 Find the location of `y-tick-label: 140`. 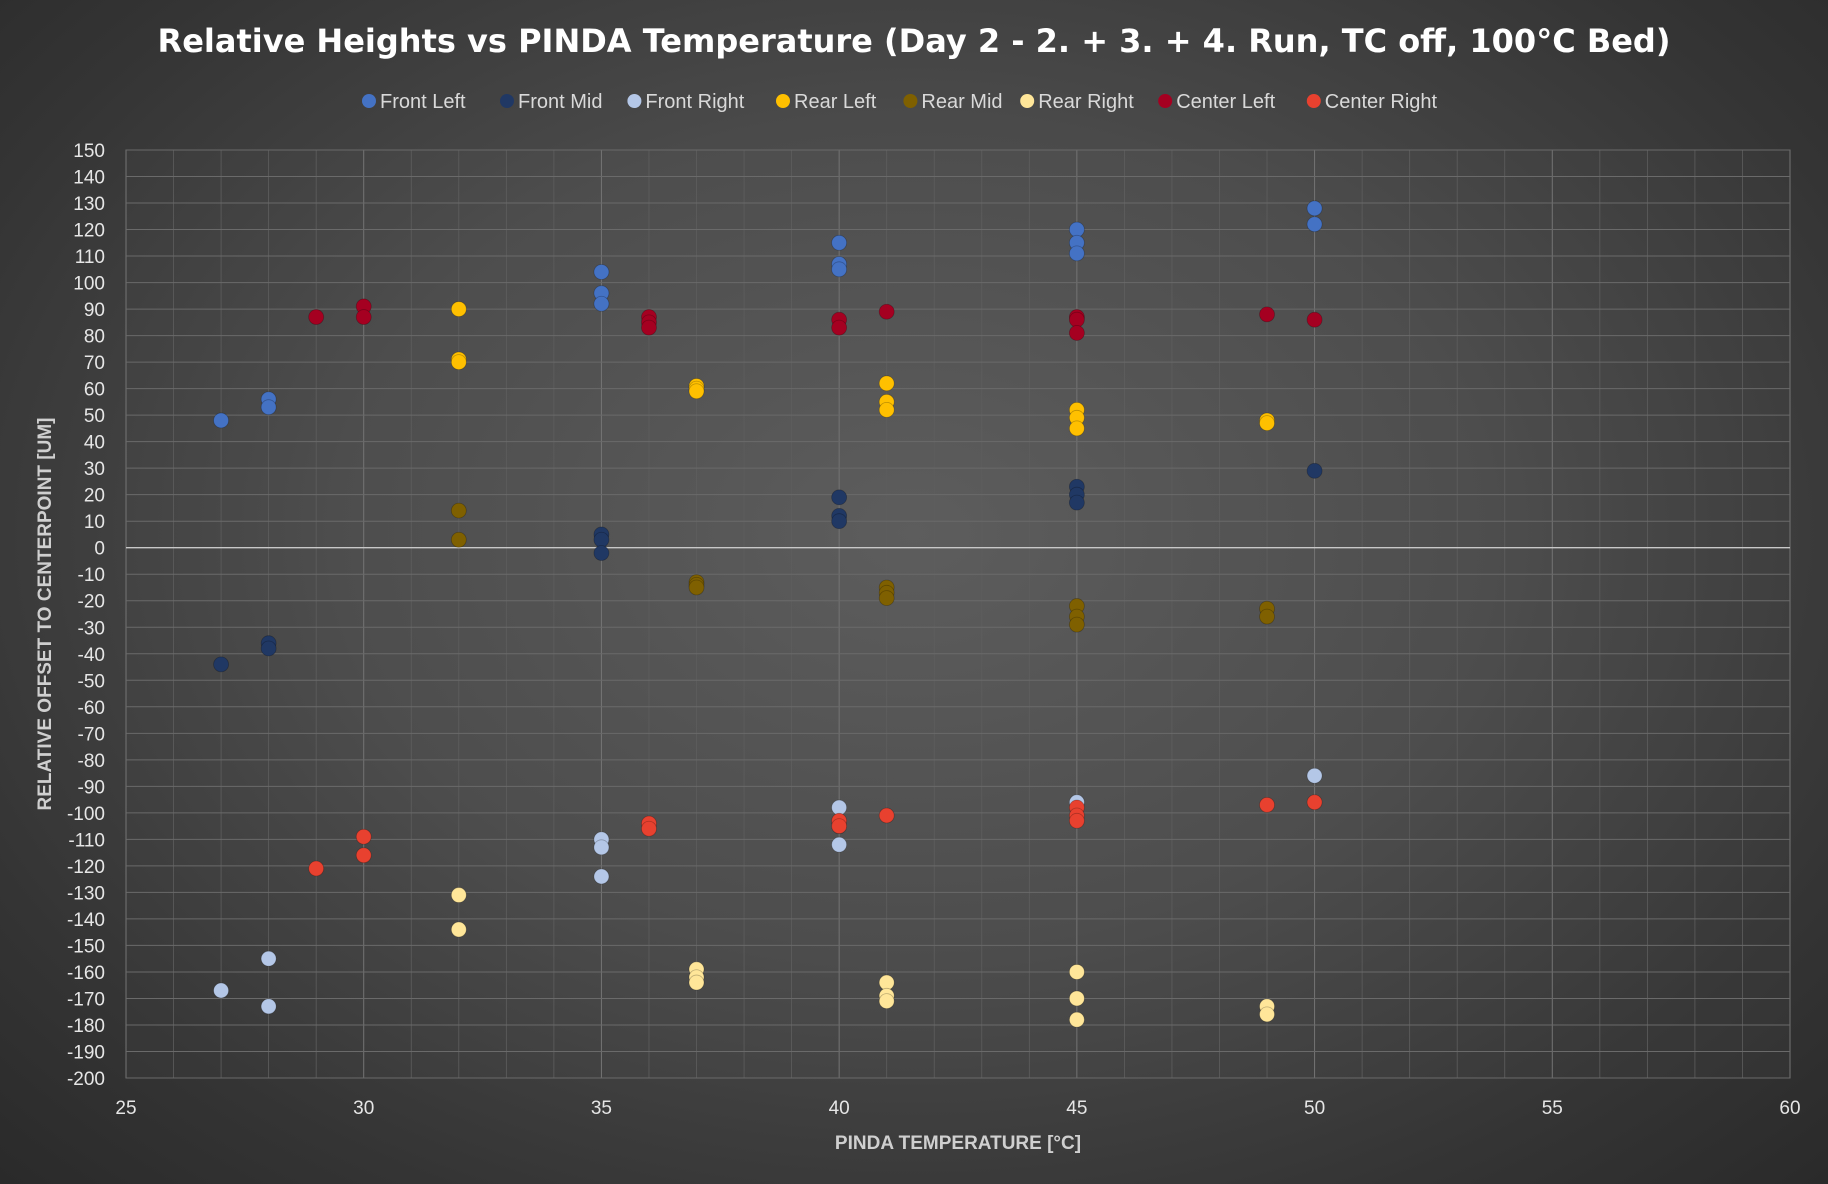

y-tick-label: 140 is located at coordinates (89, 178).